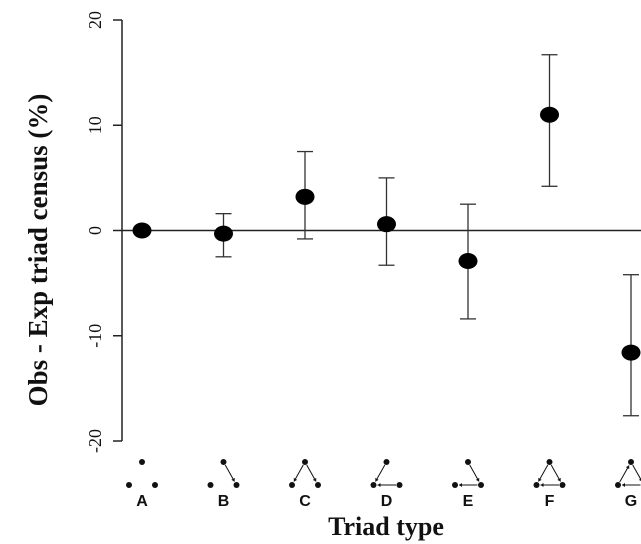  I want to click on y-tick-label: 20, so click(95, 20).